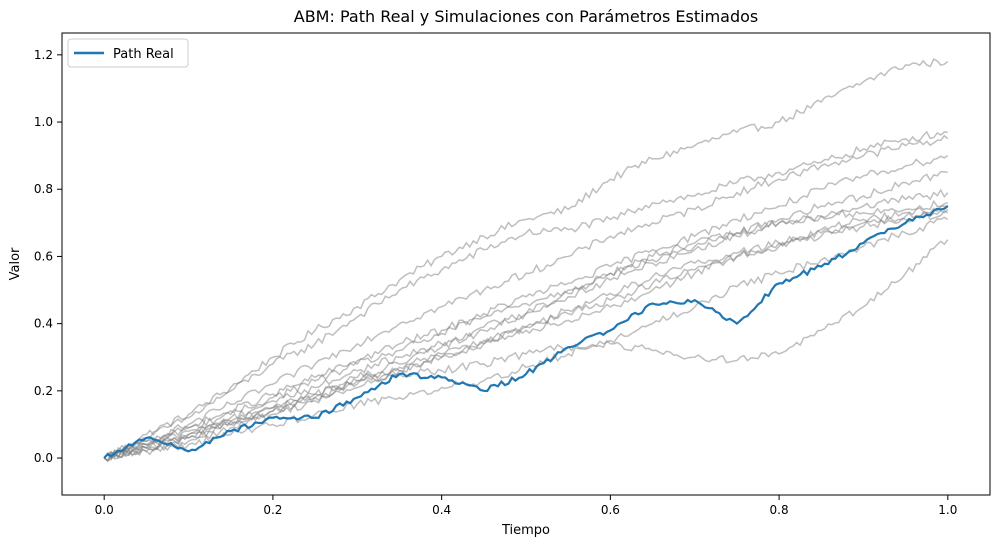 The width and height of the screenshot is (1001, 548). I want to click on x-tick-label: 0.0, so click(104, 510).